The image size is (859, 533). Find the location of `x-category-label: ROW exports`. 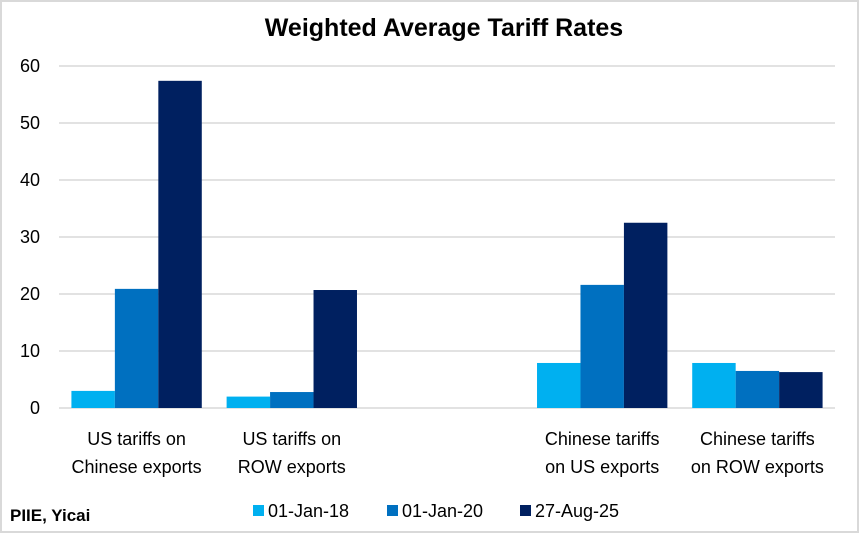

x-category-label: ROW exports is located at coordinates (292, 467).